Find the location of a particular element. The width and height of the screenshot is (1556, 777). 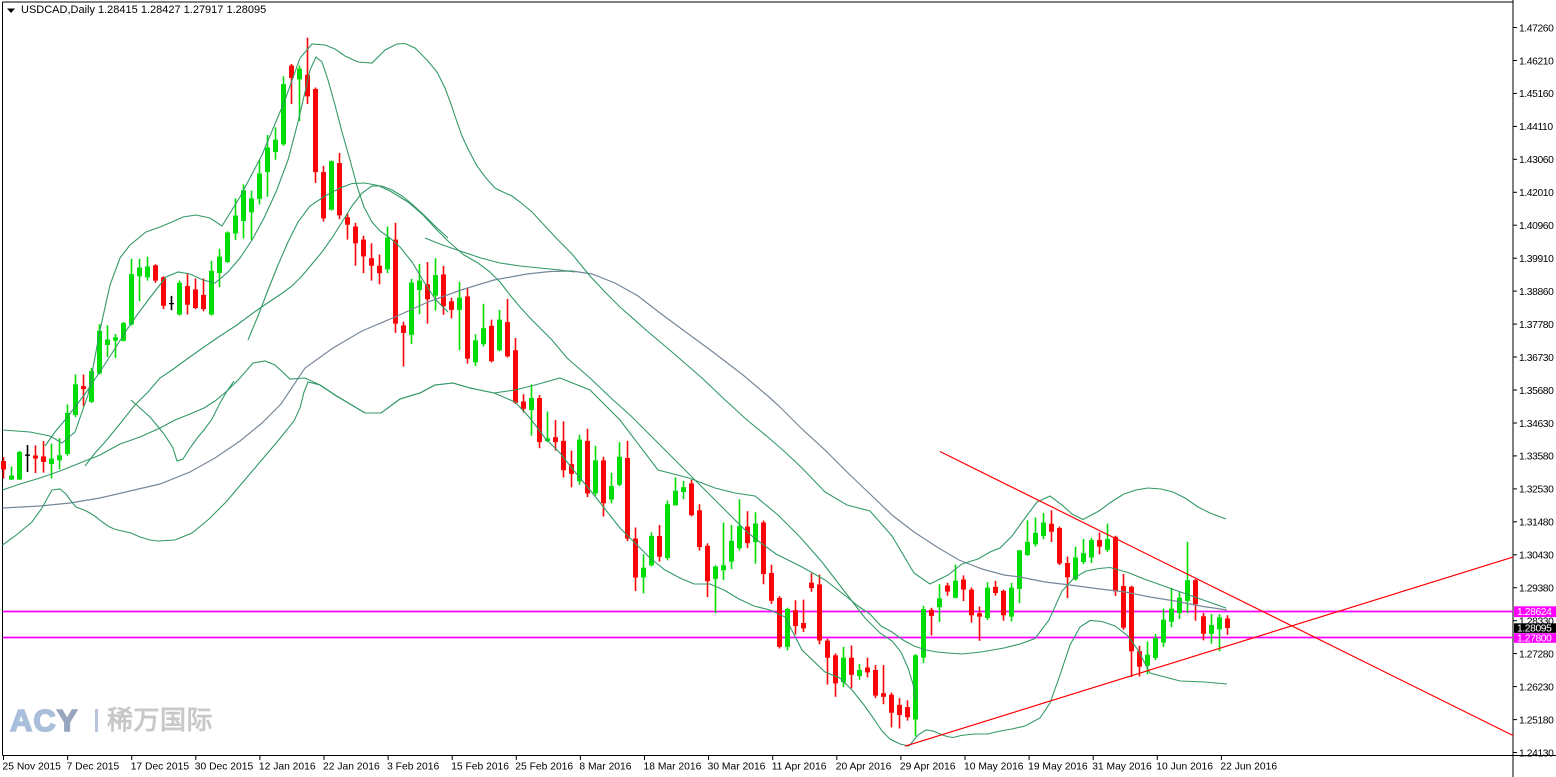

svg-text: 19 May 2016 is located at coordinates (1058, 767).